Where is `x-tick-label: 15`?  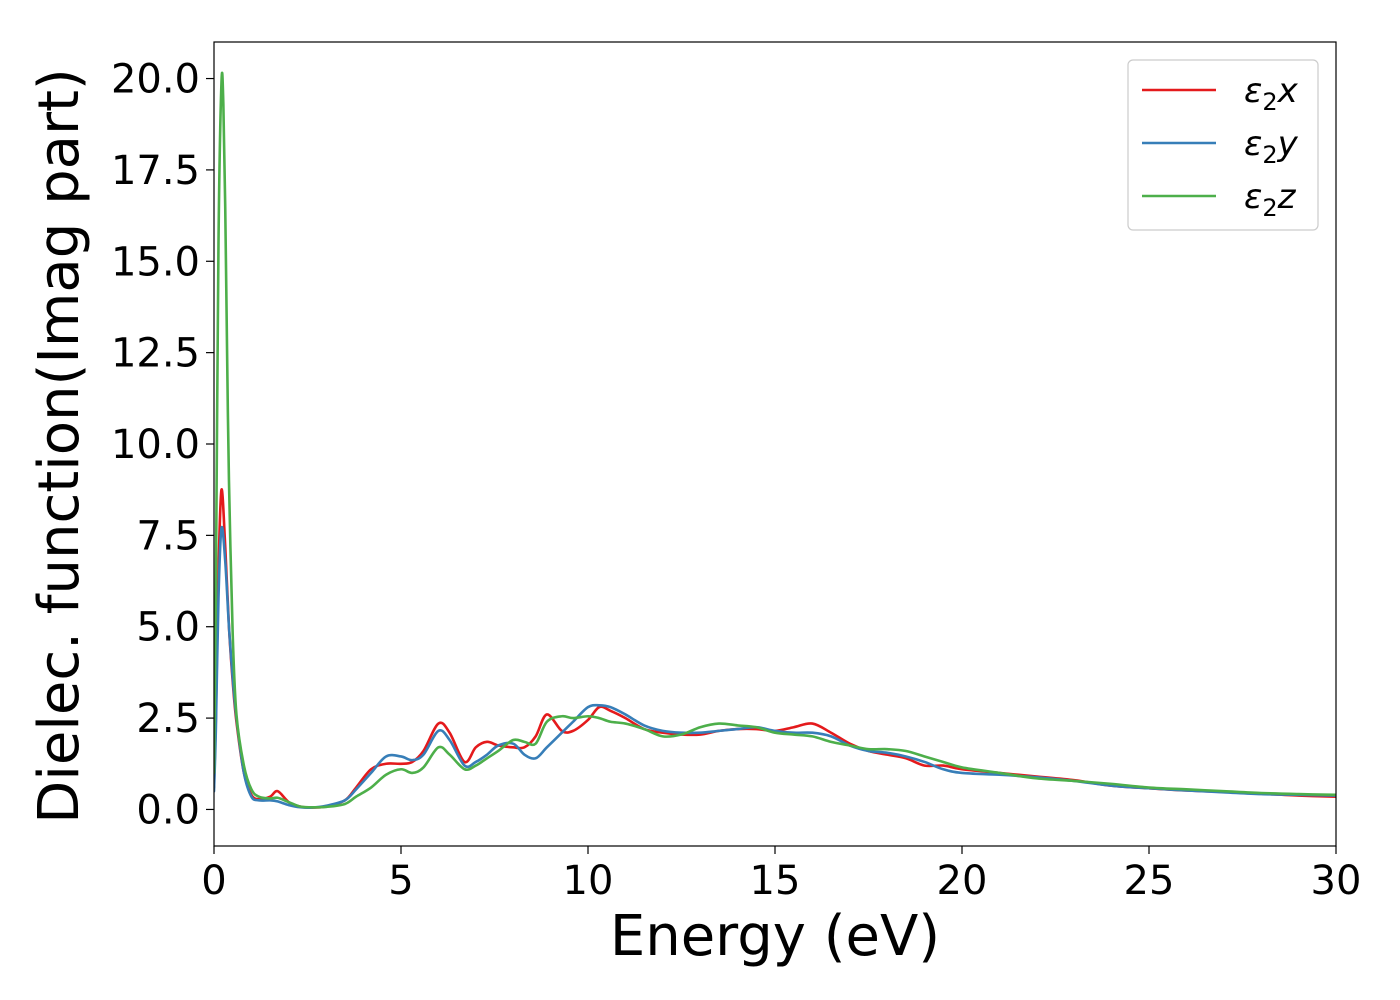 x-tick-label: 15 is located at coordinates (775, 881).